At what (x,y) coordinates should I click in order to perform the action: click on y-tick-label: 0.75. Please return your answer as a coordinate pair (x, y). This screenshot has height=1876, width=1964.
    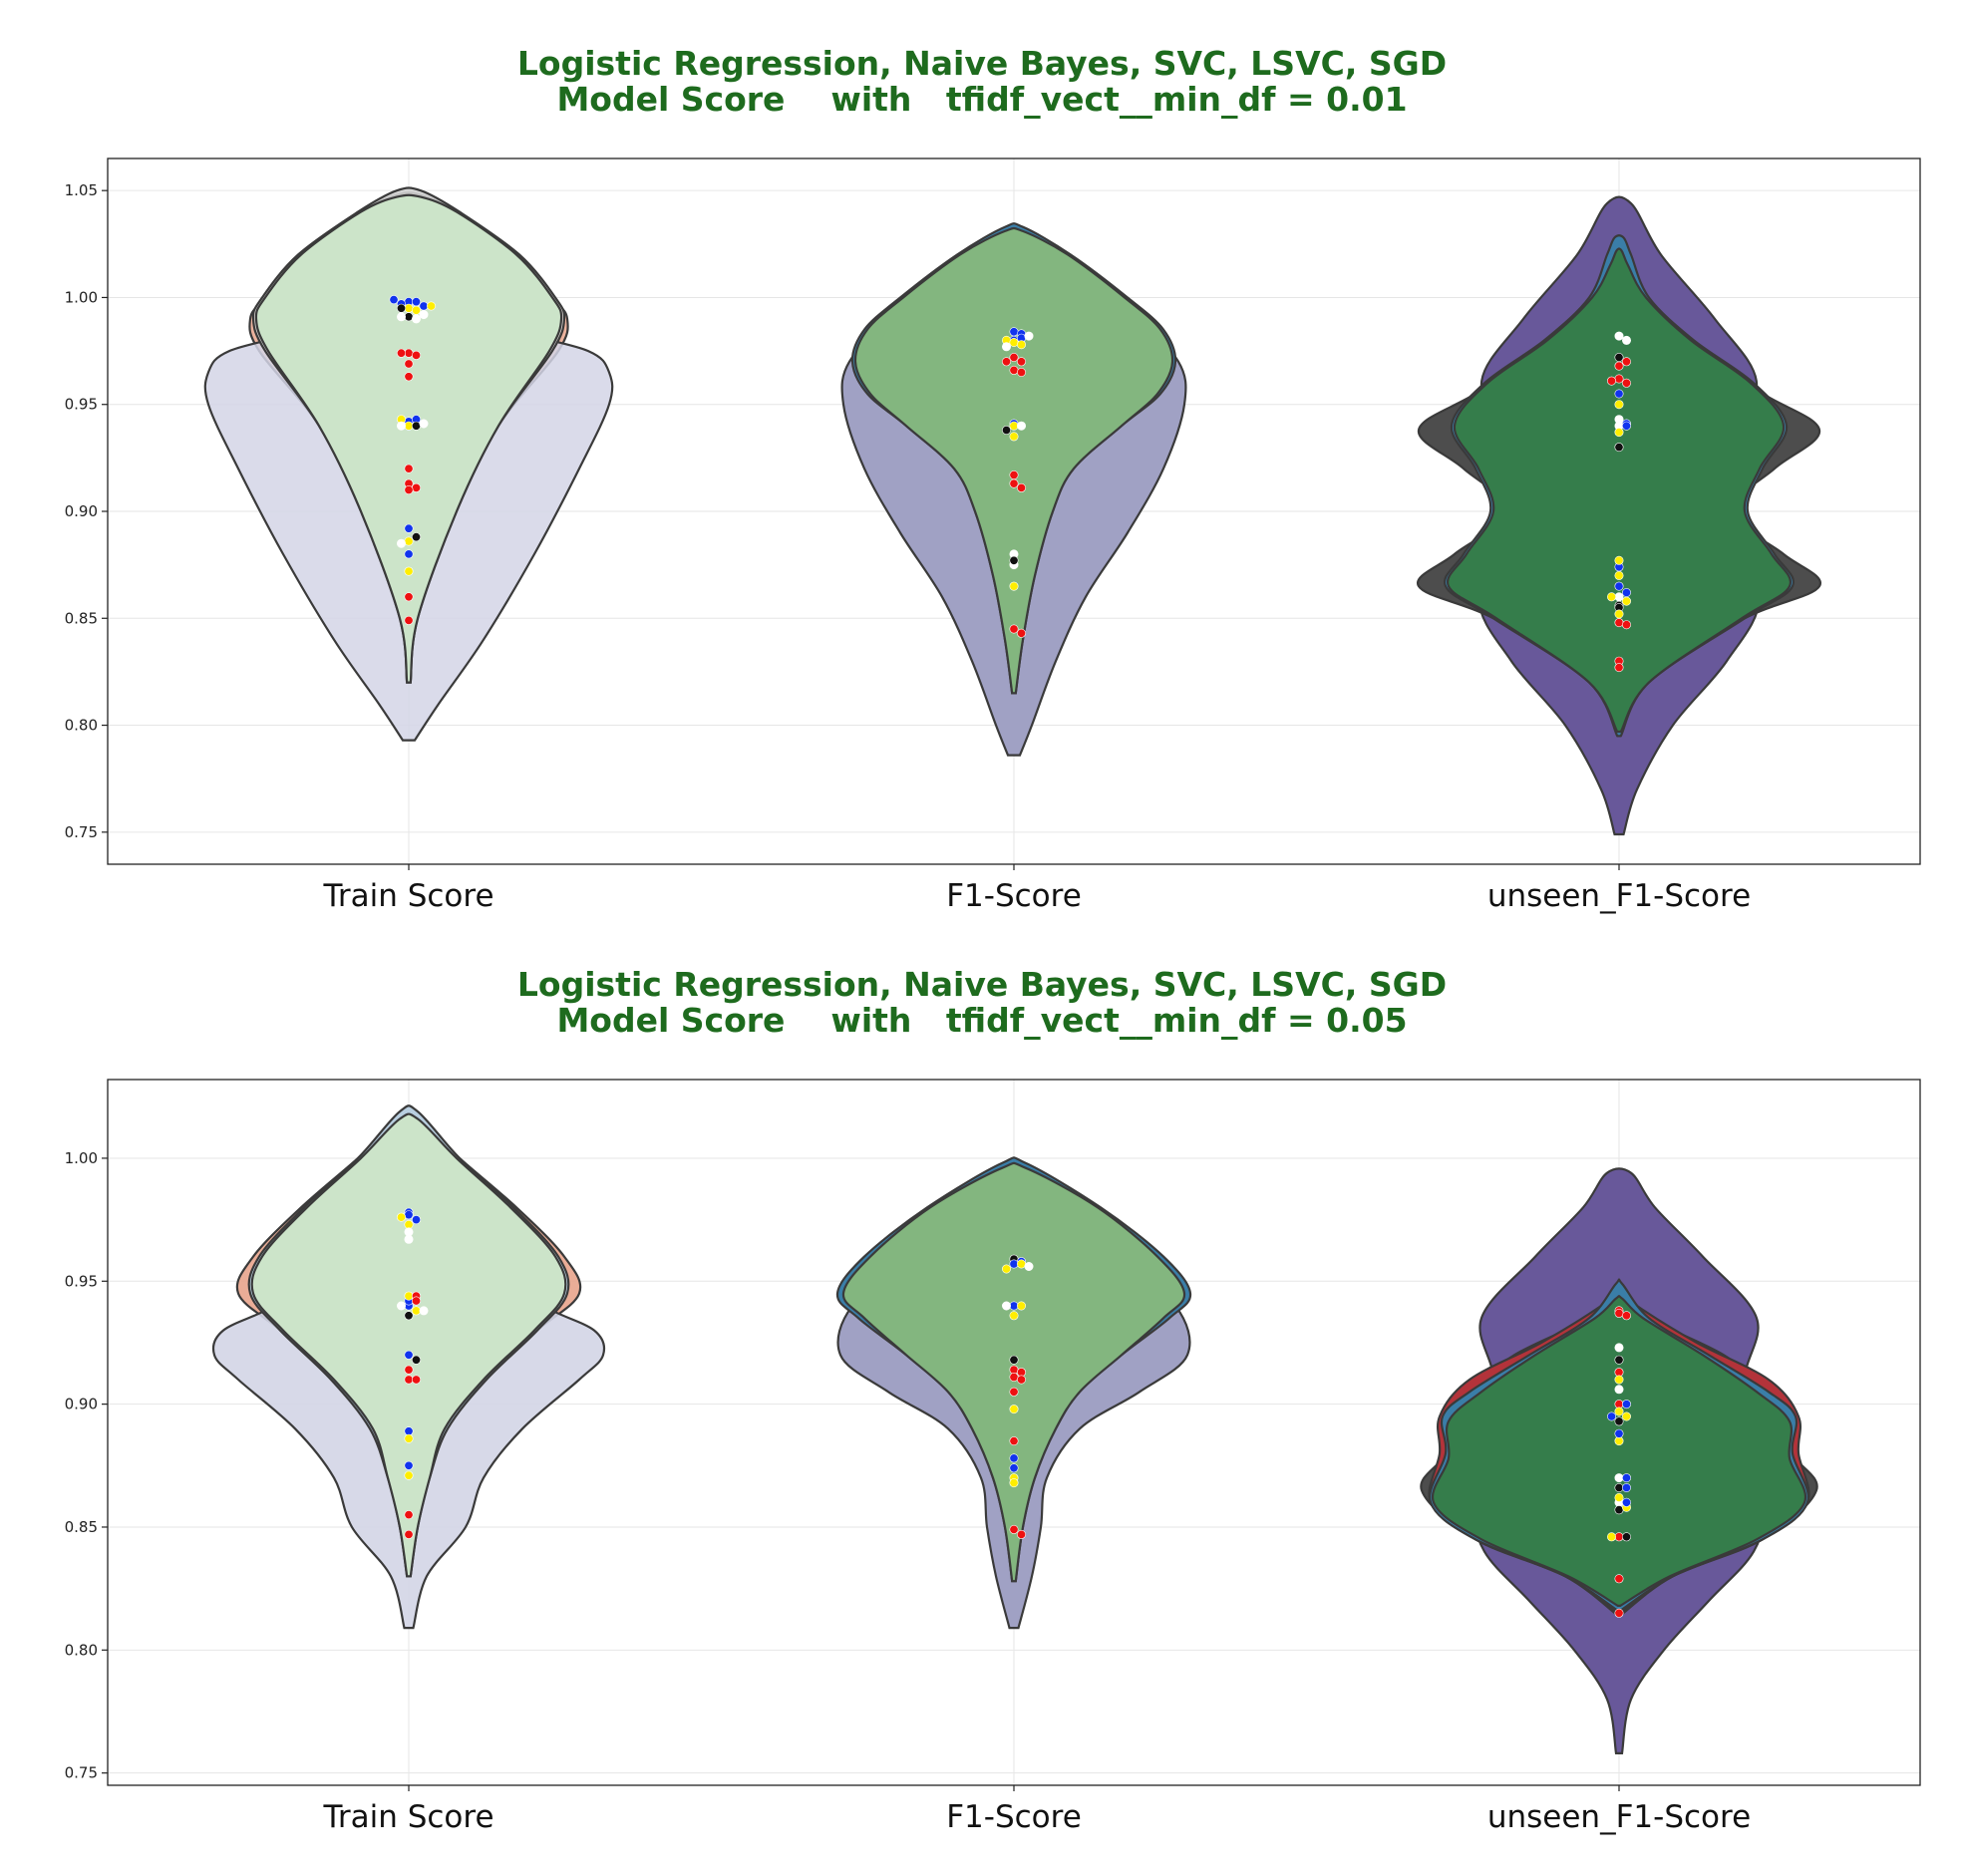
    Looking at the image, I should click on (82, 832).